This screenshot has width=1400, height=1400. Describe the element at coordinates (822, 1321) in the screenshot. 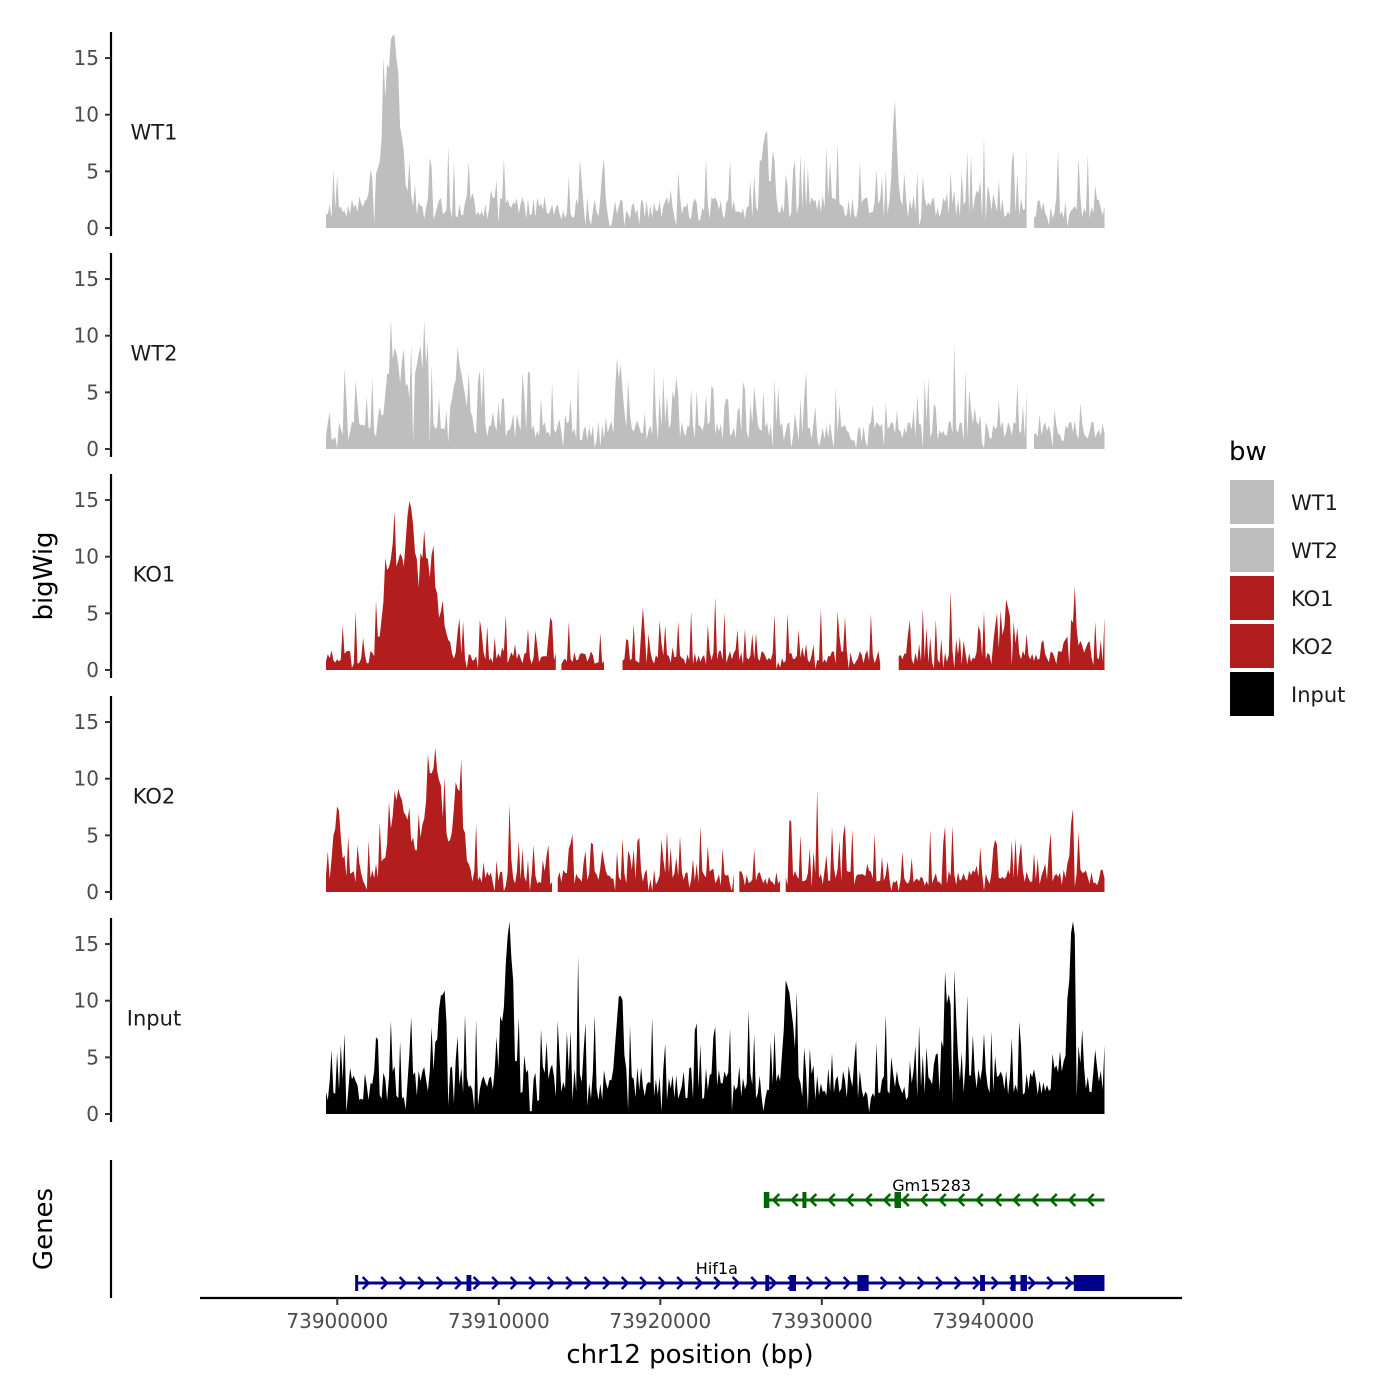

I see `x-tick-label: 73930000` at that location.